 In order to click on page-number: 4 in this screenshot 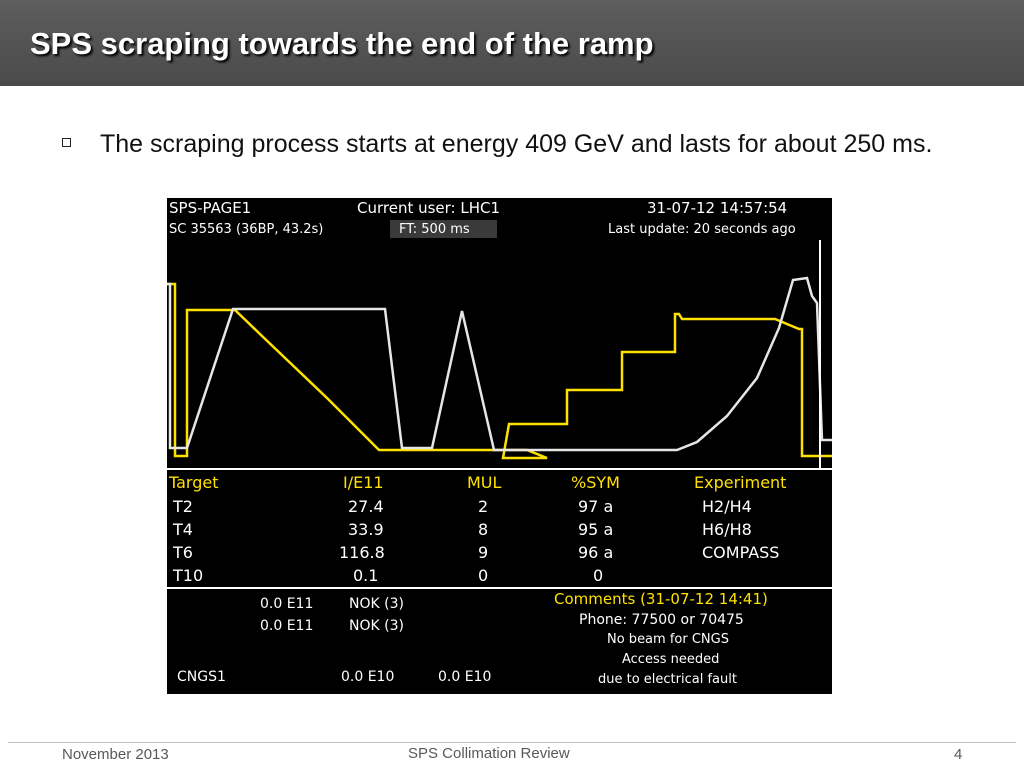, I will do `click(958, 754)`.